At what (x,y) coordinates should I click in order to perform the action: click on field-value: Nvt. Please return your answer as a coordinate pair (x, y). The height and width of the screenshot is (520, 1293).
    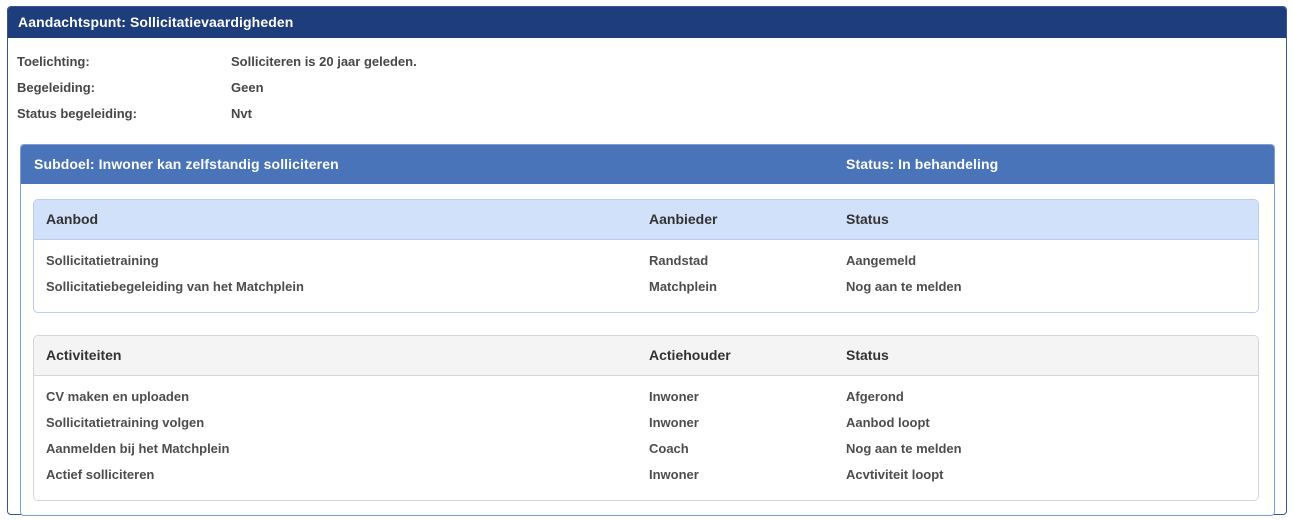
    Looking at the image, I should click on (241, 113).